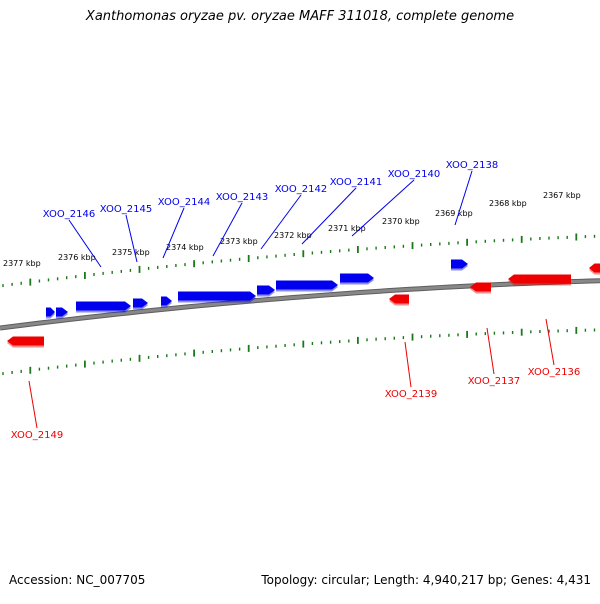  I want to click on gene-shapes, so click(303, 303).